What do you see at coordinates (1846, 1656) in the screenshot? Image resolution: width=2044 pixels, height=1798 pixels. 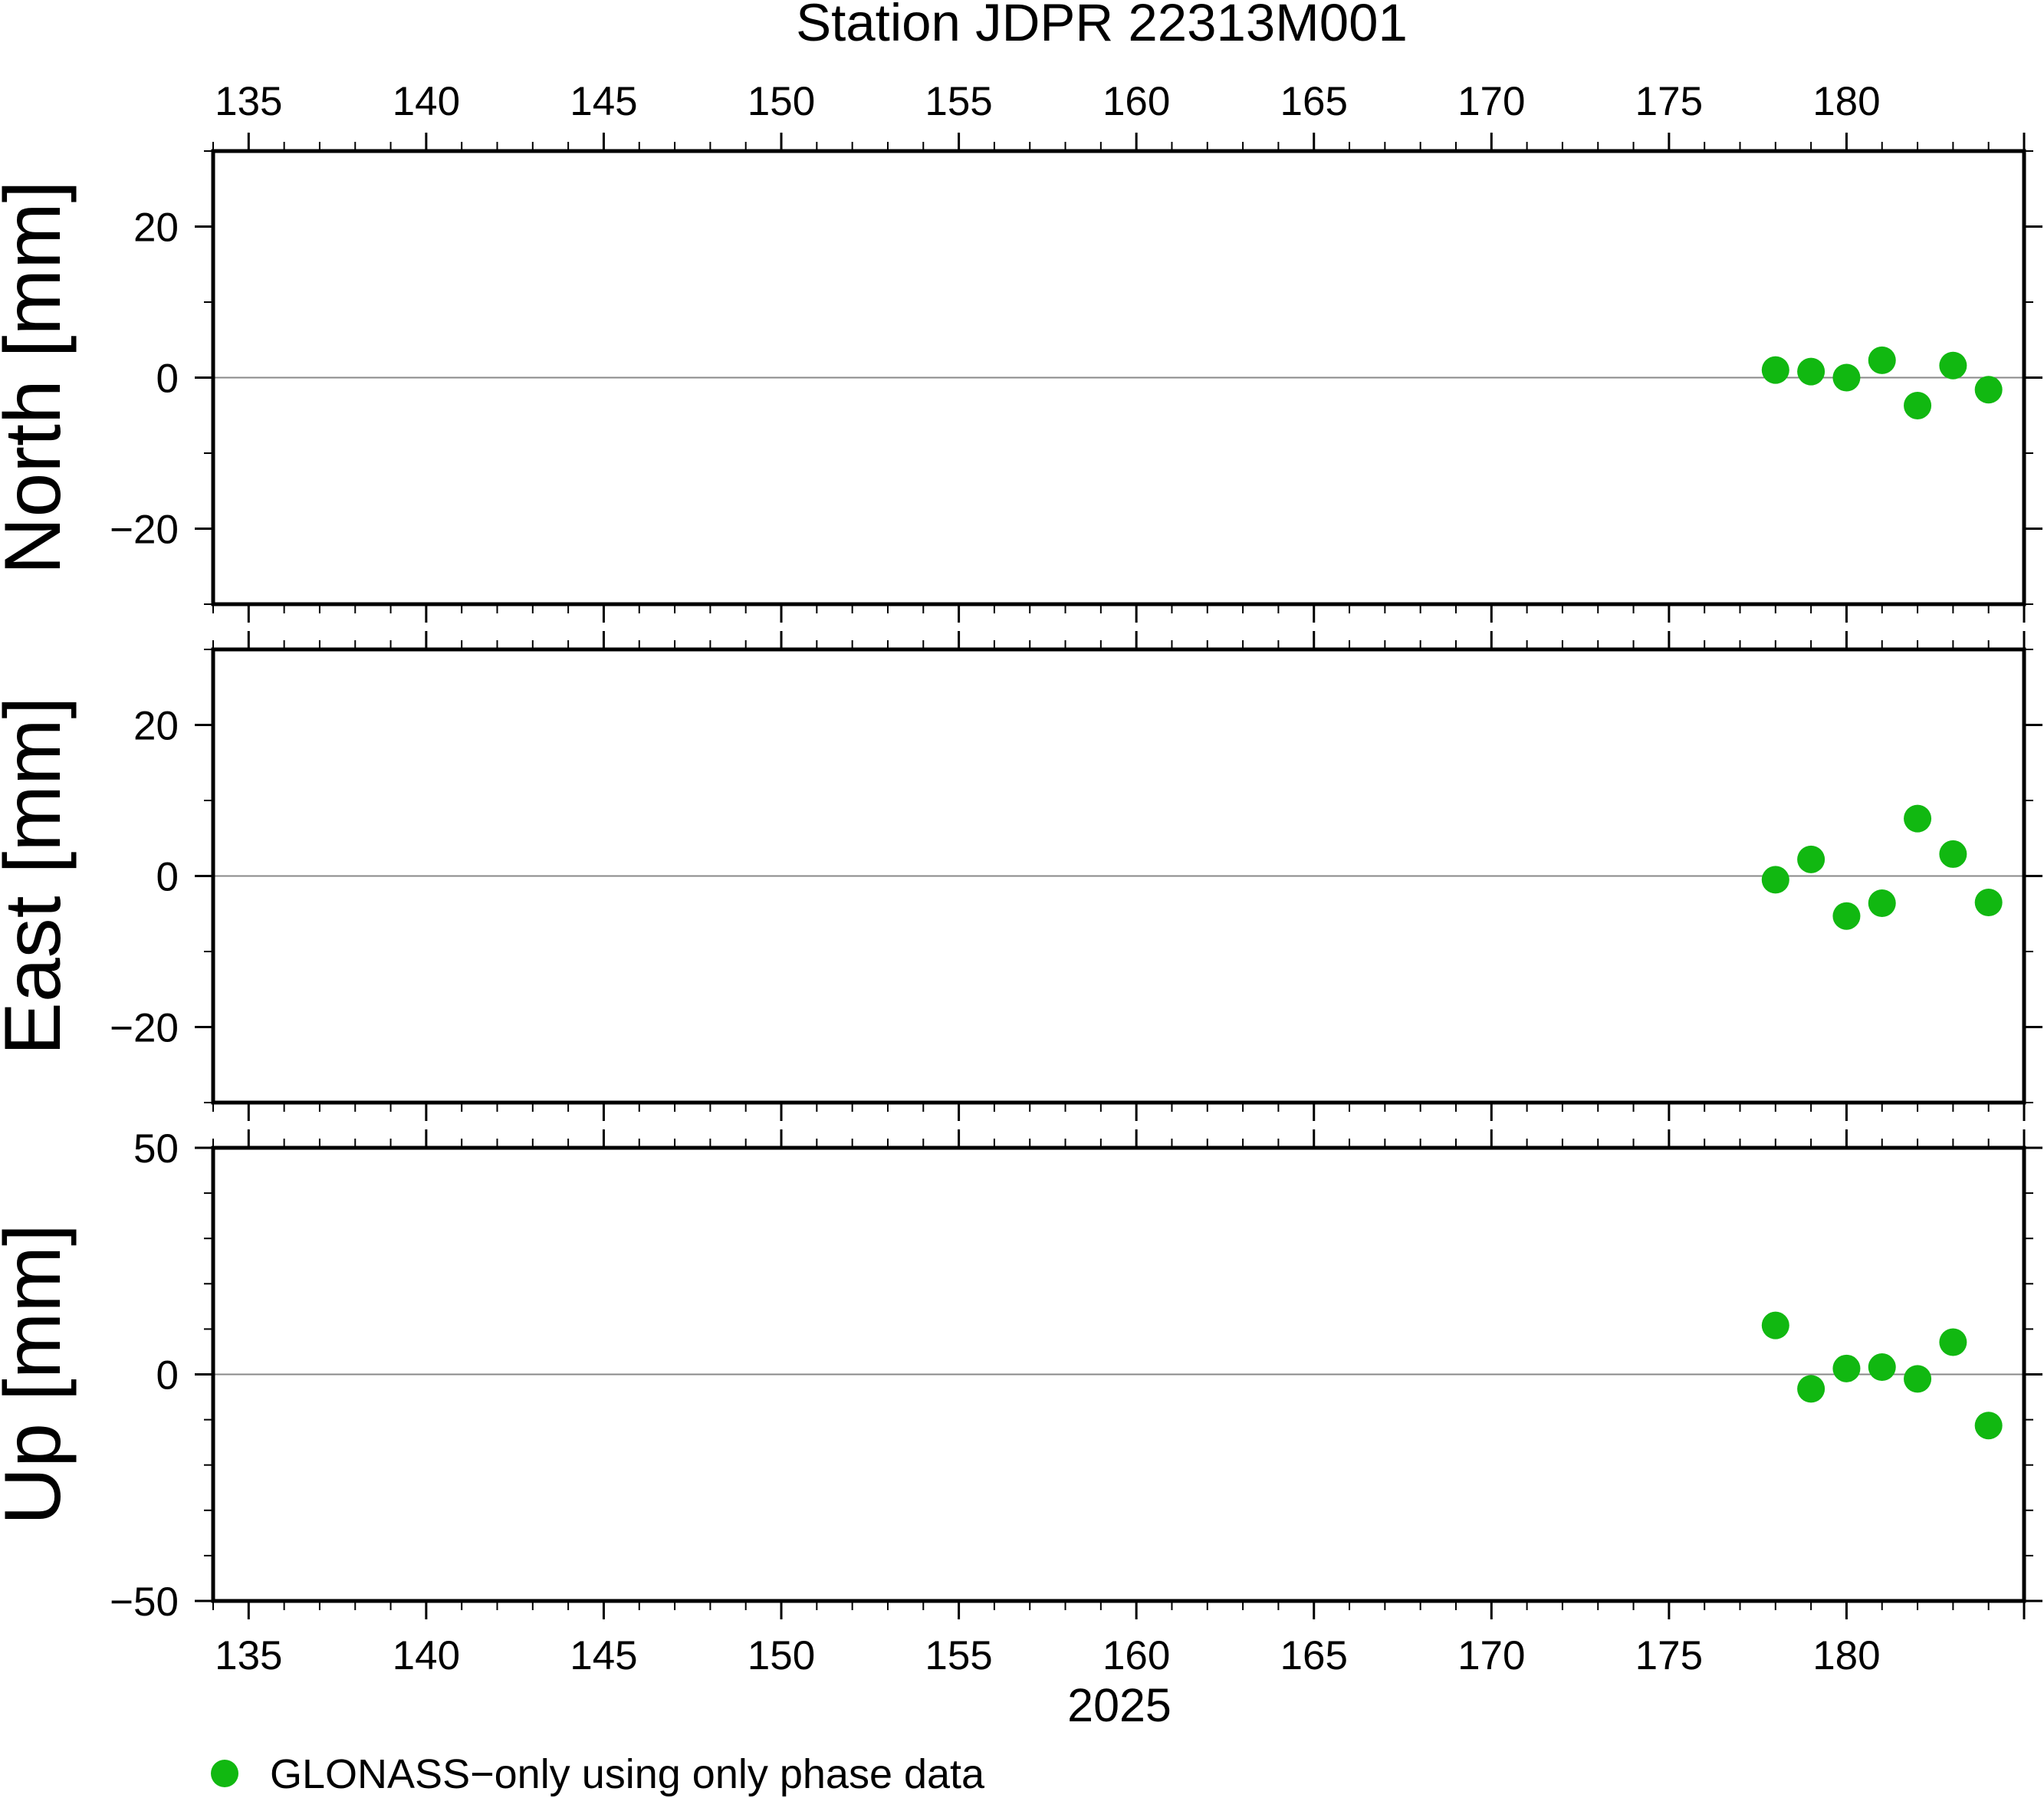 I see `bottom-x-tick-label: 180` at bounding box center [1846, 1656].